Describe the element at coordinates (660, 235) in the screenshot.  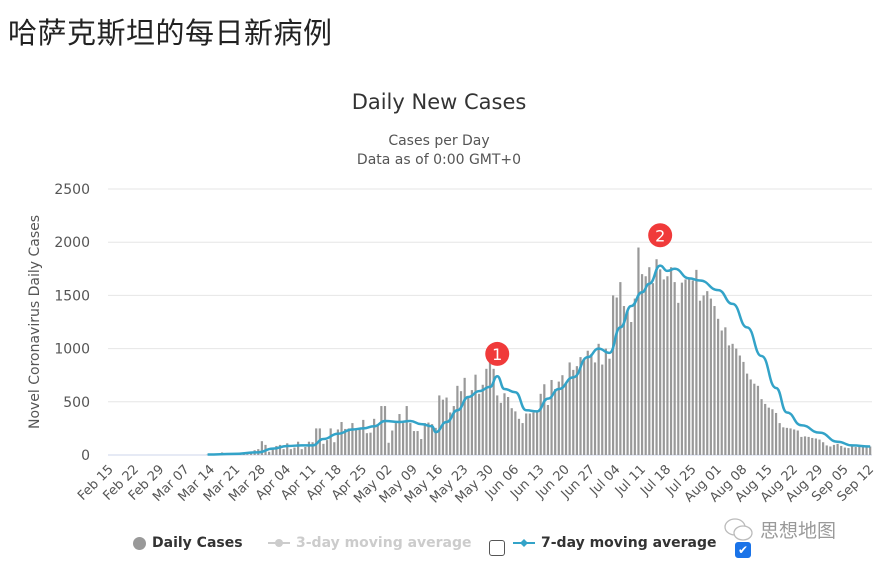
I see `annotation-marker-2: 2` at that location.